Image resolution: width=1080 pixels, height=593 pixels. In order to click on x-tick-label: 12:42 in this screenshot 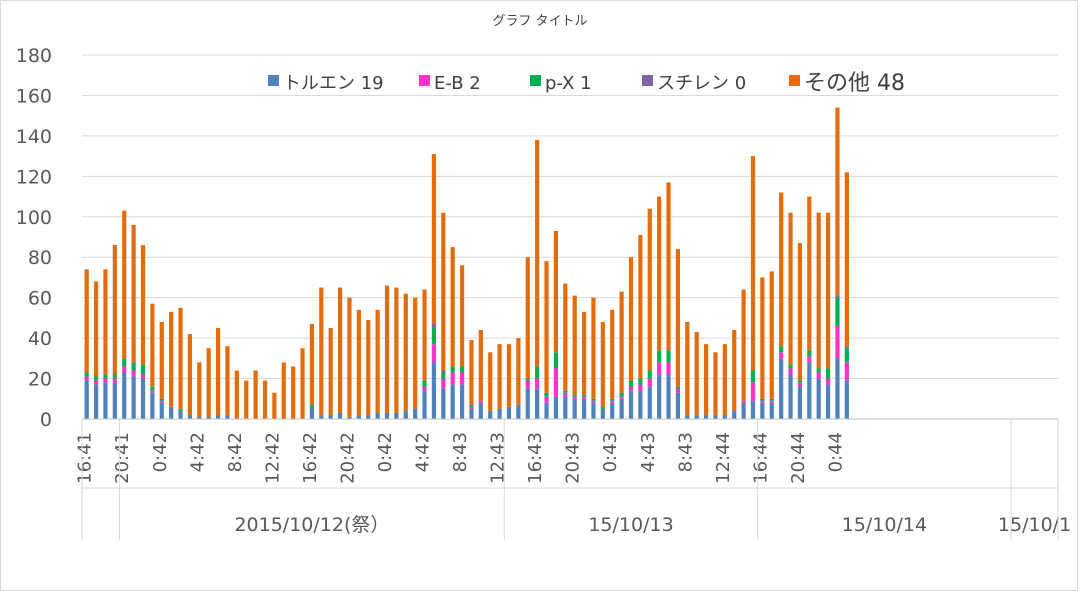, I will do `click(272, 458)`.